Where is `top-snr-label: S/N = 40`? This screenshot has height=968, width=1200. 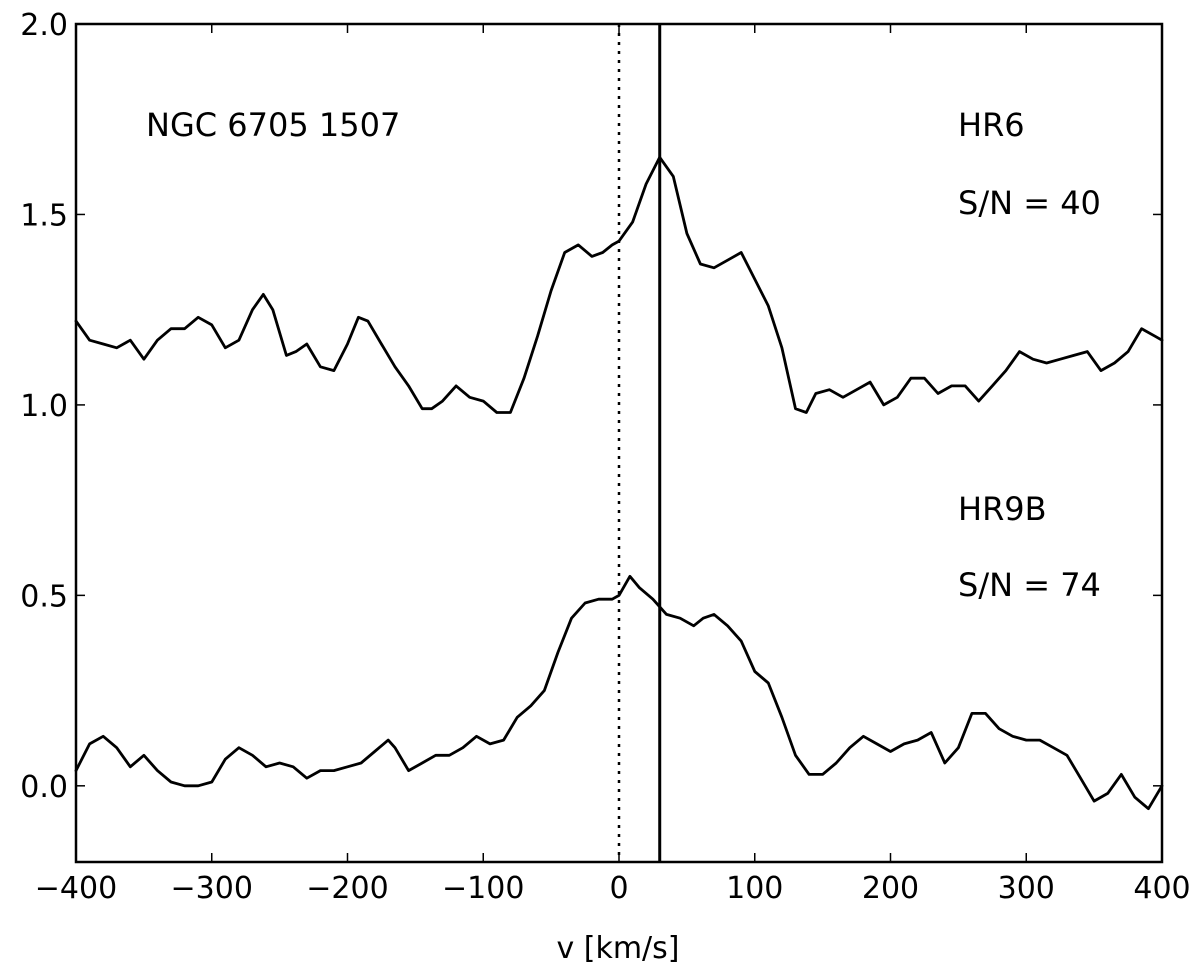
top-snr-label: S/N = 40 is located at coordinates (1029, 203).